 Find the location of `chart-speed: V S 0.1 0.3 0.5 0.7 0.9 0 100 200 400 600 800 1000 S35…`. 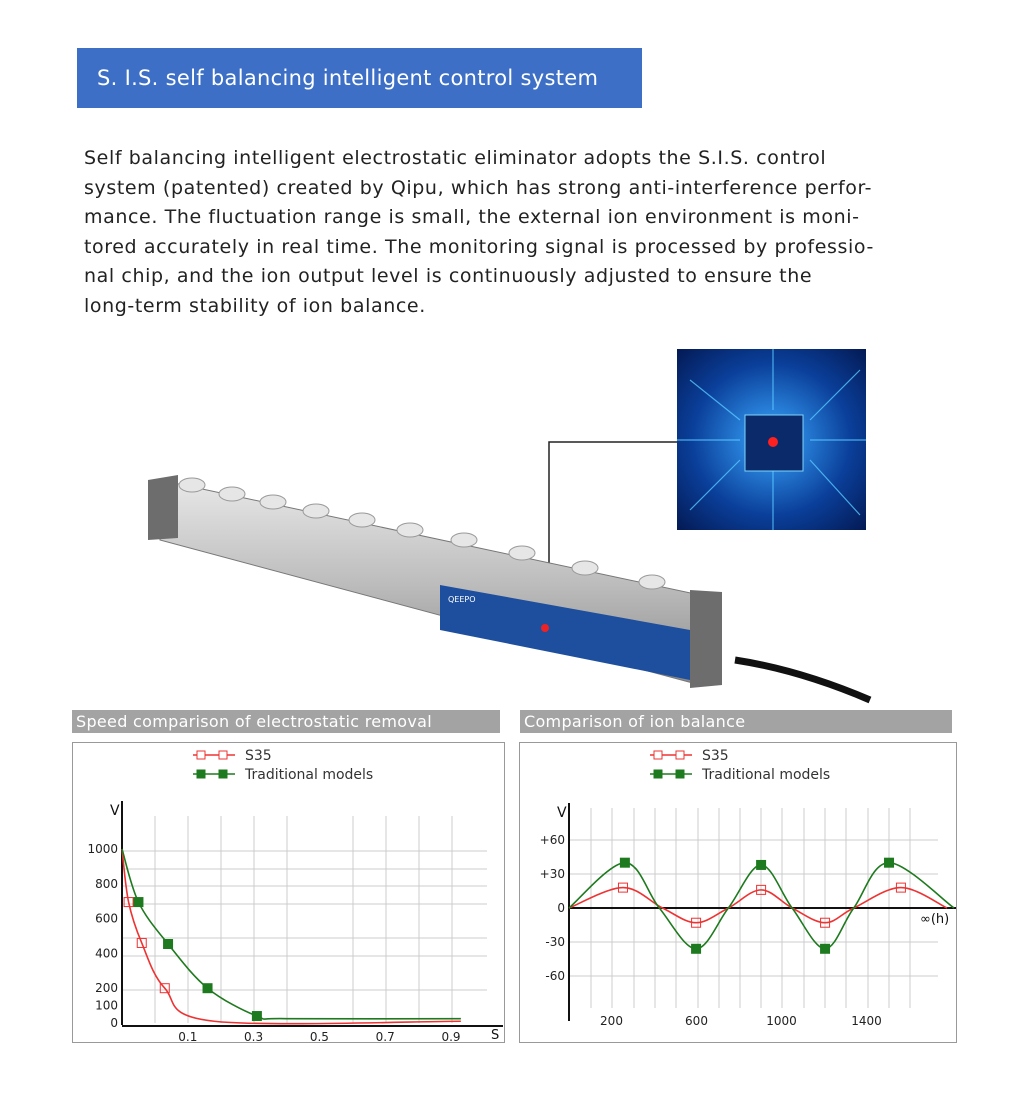

chart-speed: V S 0.1 0.3 0.5 0.7 0.9 0 100 200 400 600 800 1000 S35… is located at coordinates (288, 893).